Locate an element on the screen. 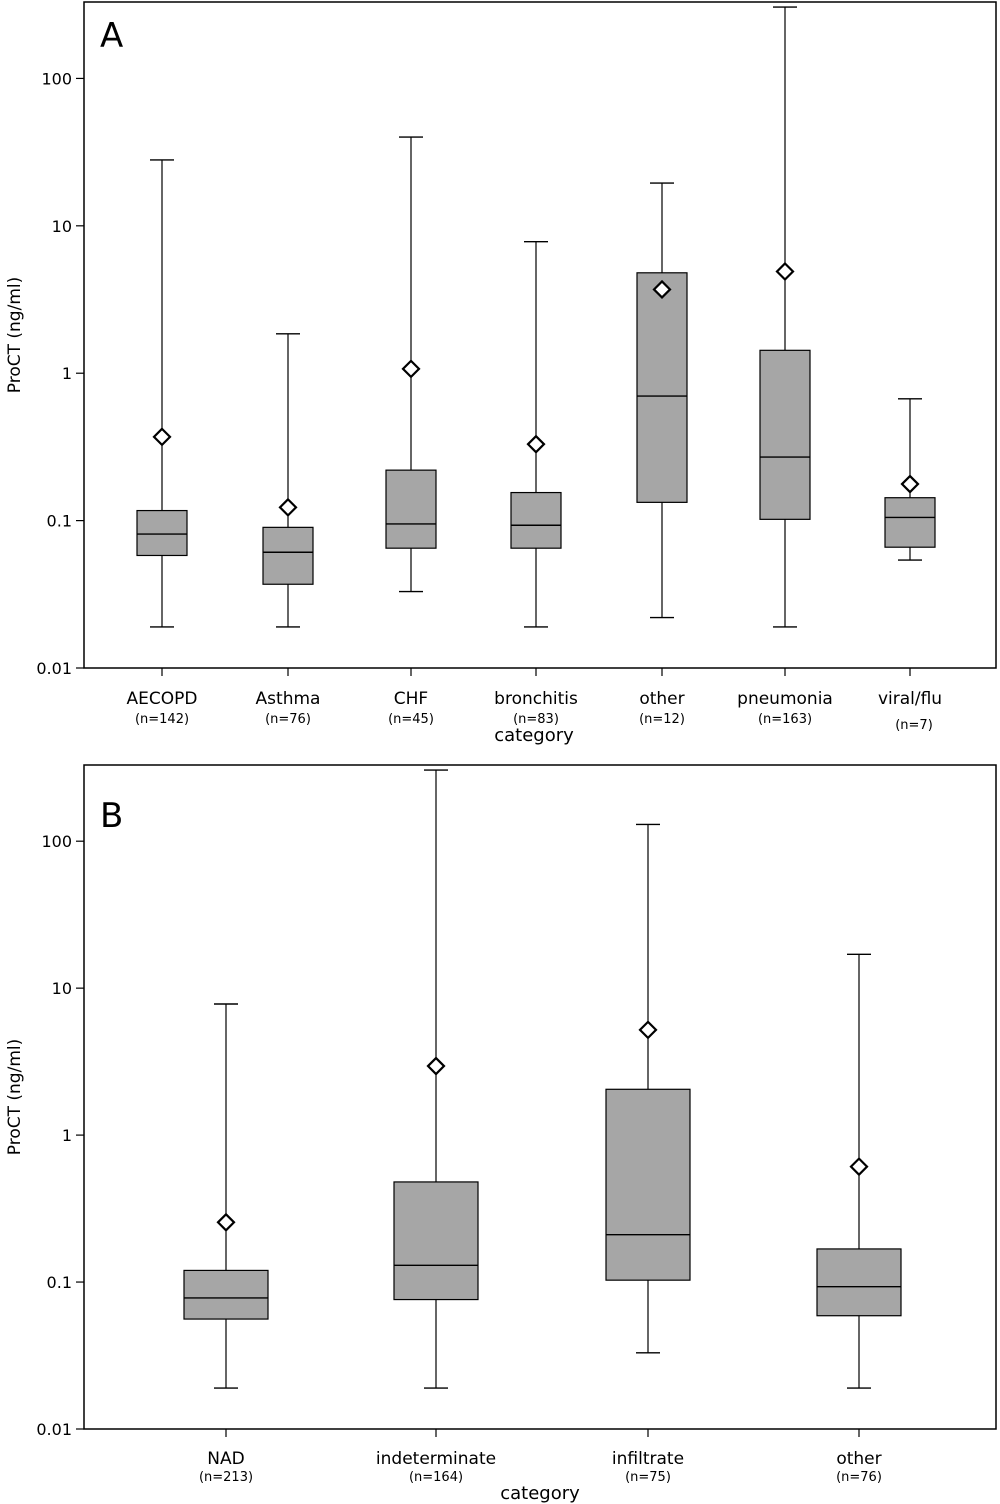  category-label: viral/flu is located at coordinates (910, 699).